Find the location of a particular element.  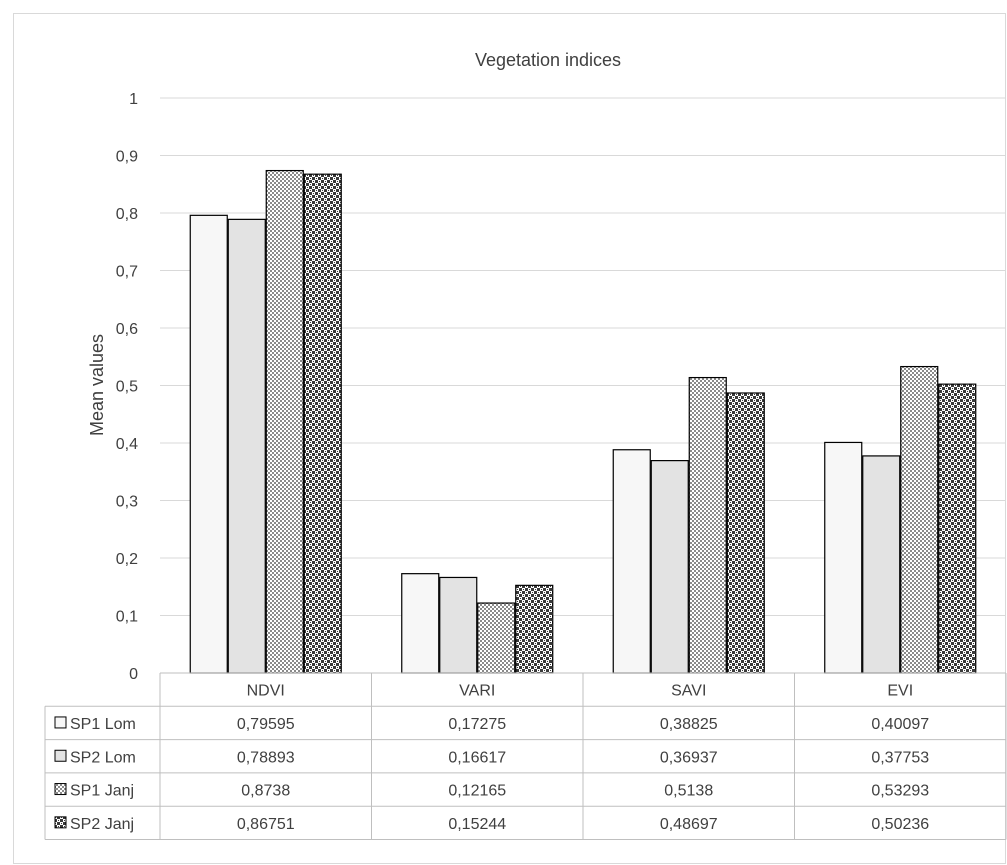

data-value-label: 0,86751 is located at coordinates (266, 824).